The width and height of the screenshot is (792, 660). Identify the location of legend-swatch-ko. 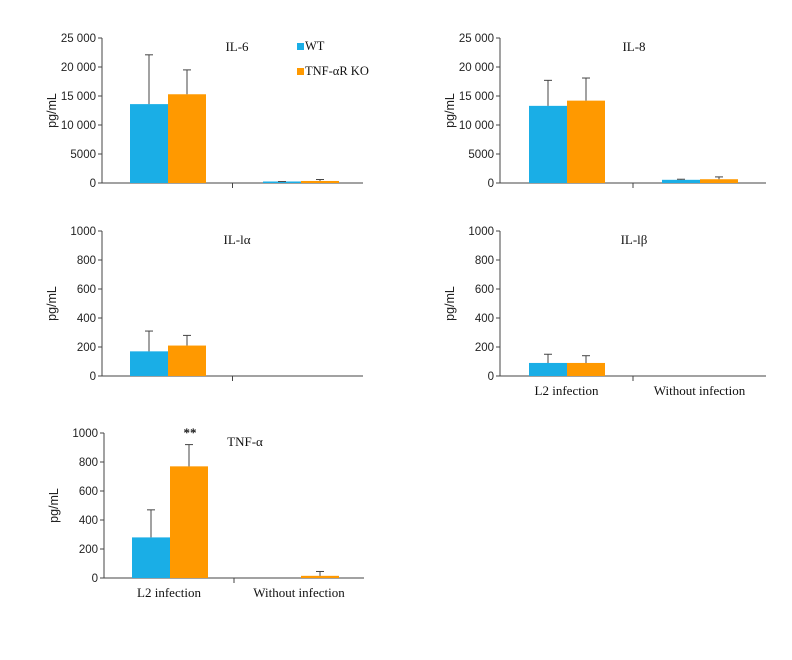
(300, 71).